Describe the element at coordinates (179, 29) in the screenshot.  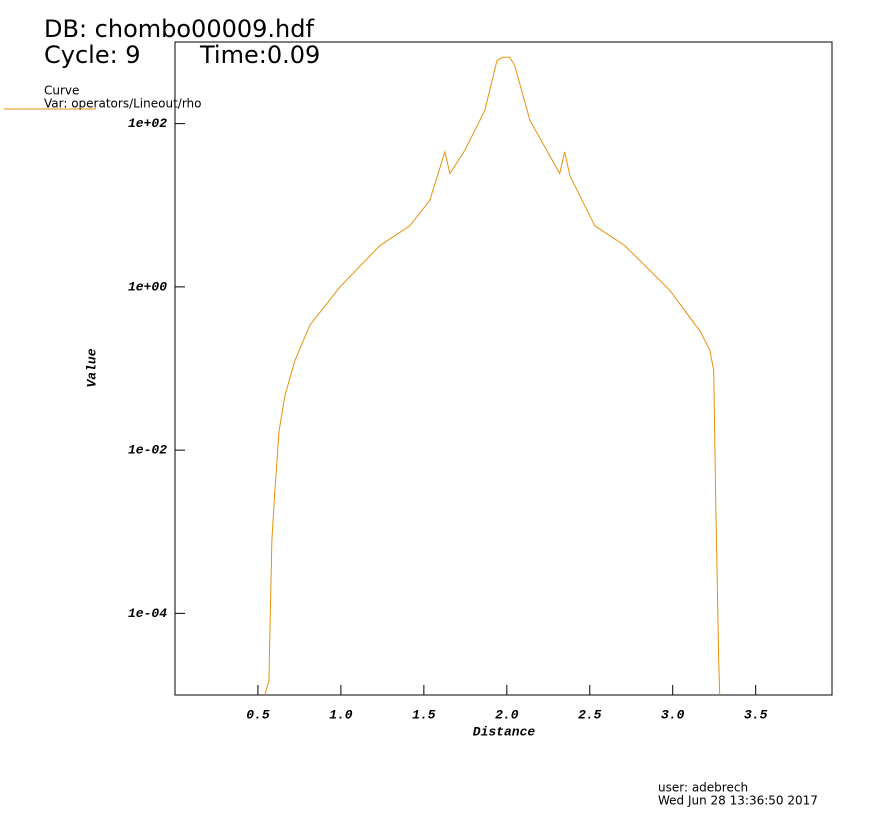
I see `db-title: DB: chombo00009.hdf` at that location.